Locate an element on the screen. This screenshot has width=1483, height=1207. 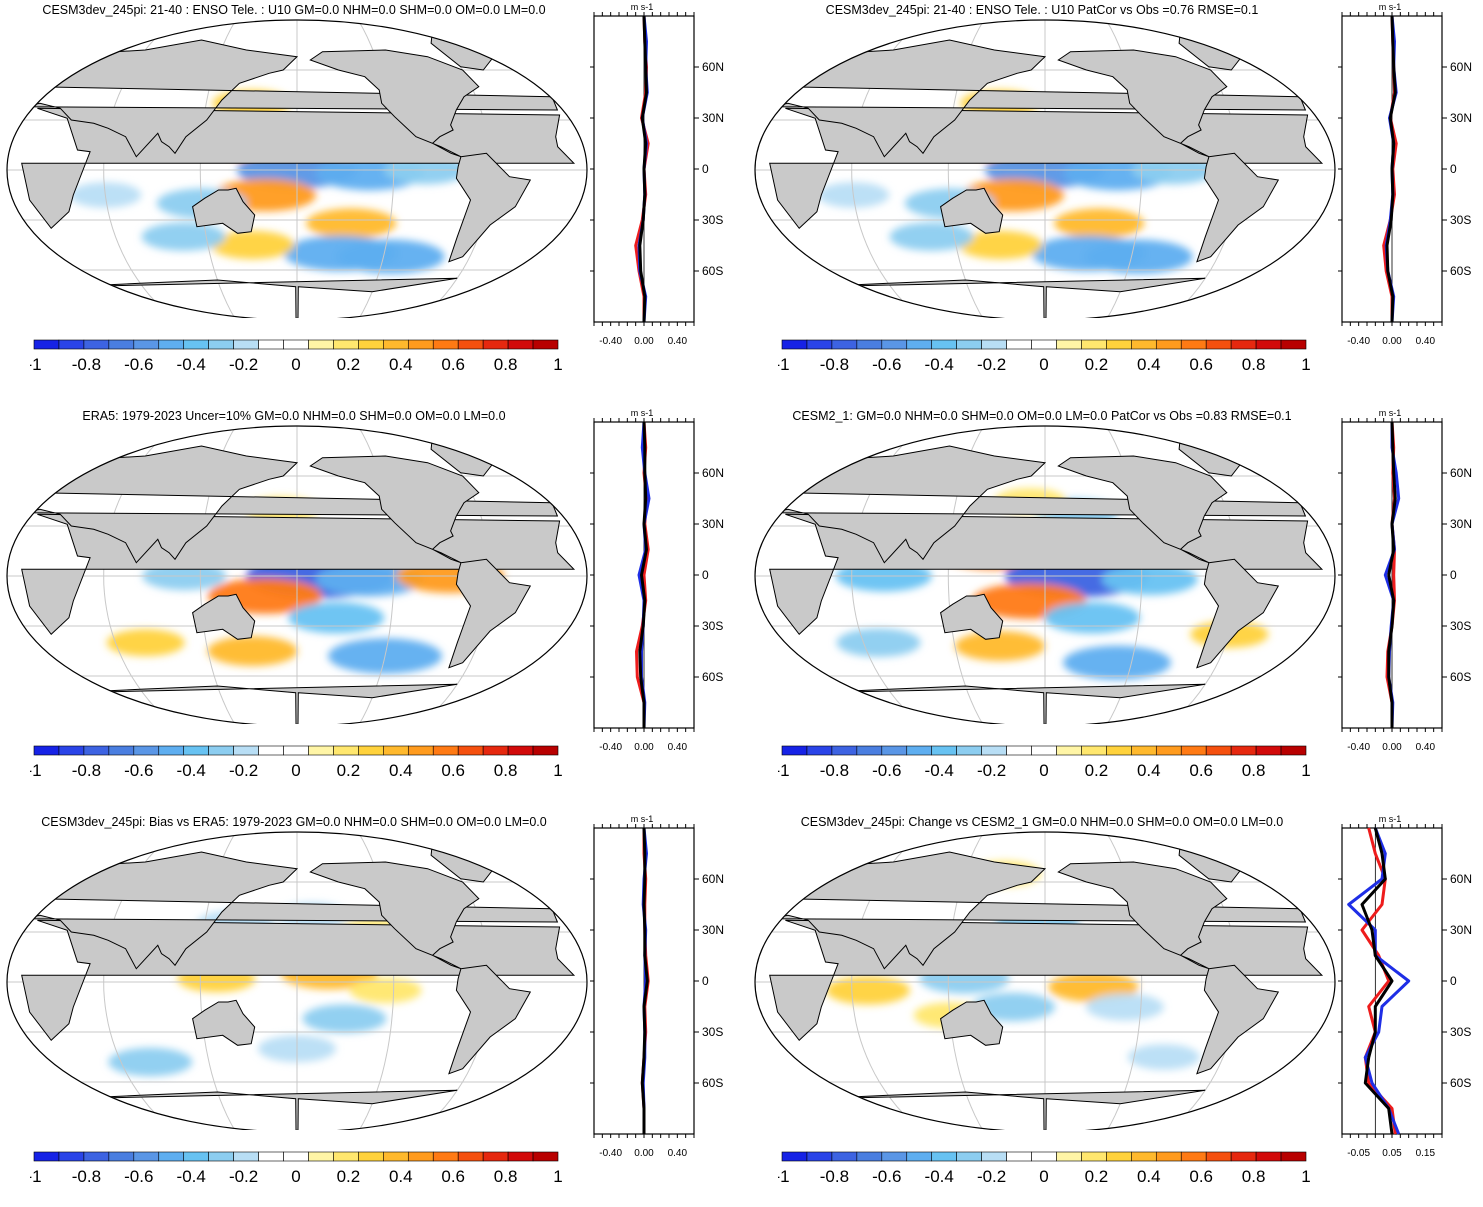
zonal-mean-profile-4: 60N 30N 0 30S 60S -0.40 0.00 0.40 m s-1 is located at coordinates (657, 986).